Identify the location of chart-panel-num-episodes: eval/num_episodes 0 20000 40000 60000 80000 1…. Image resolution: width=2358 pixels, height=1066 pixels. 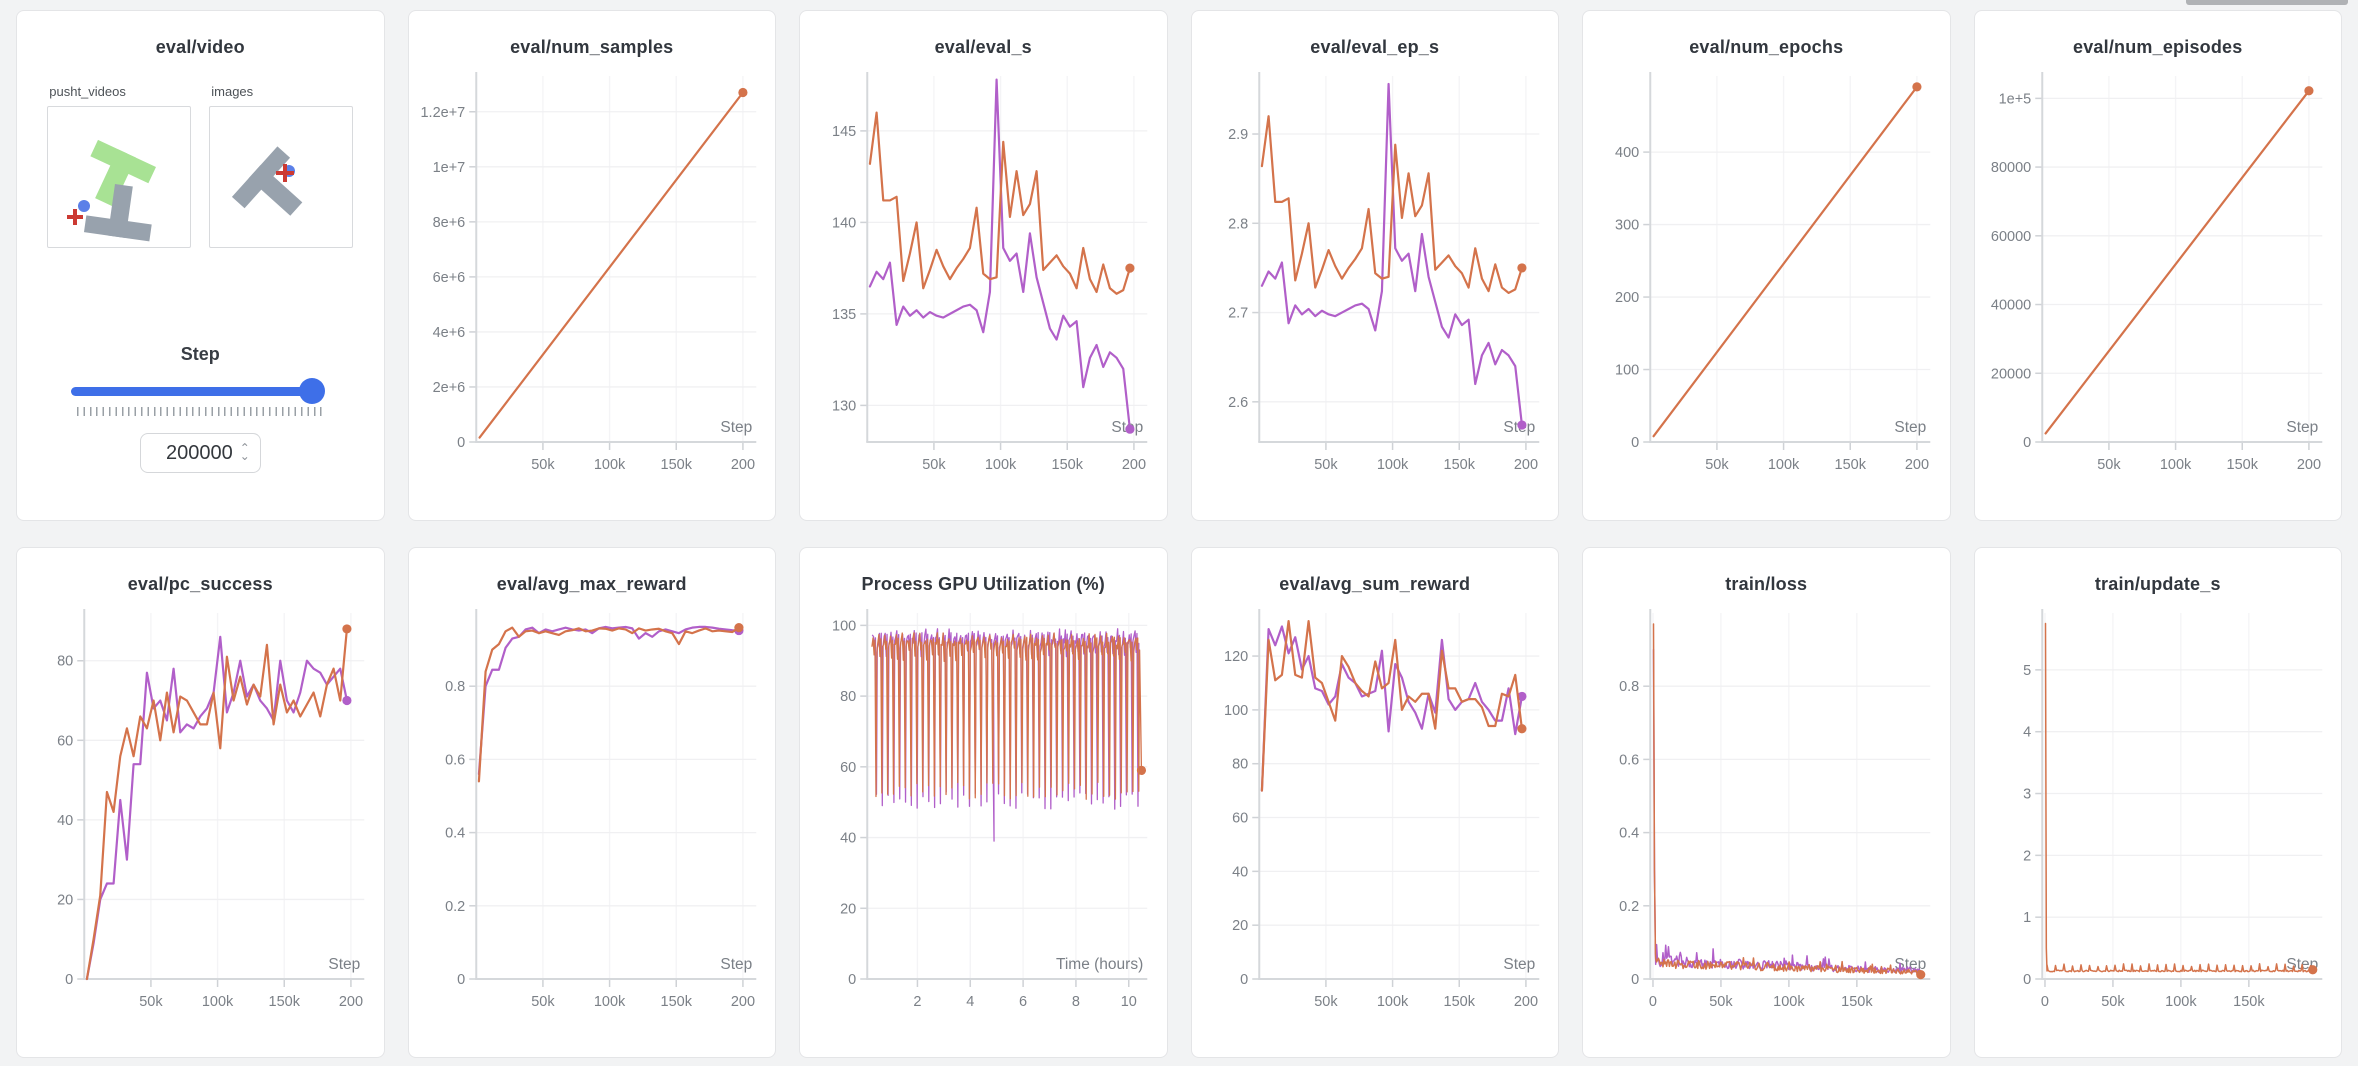
(2157, 265).